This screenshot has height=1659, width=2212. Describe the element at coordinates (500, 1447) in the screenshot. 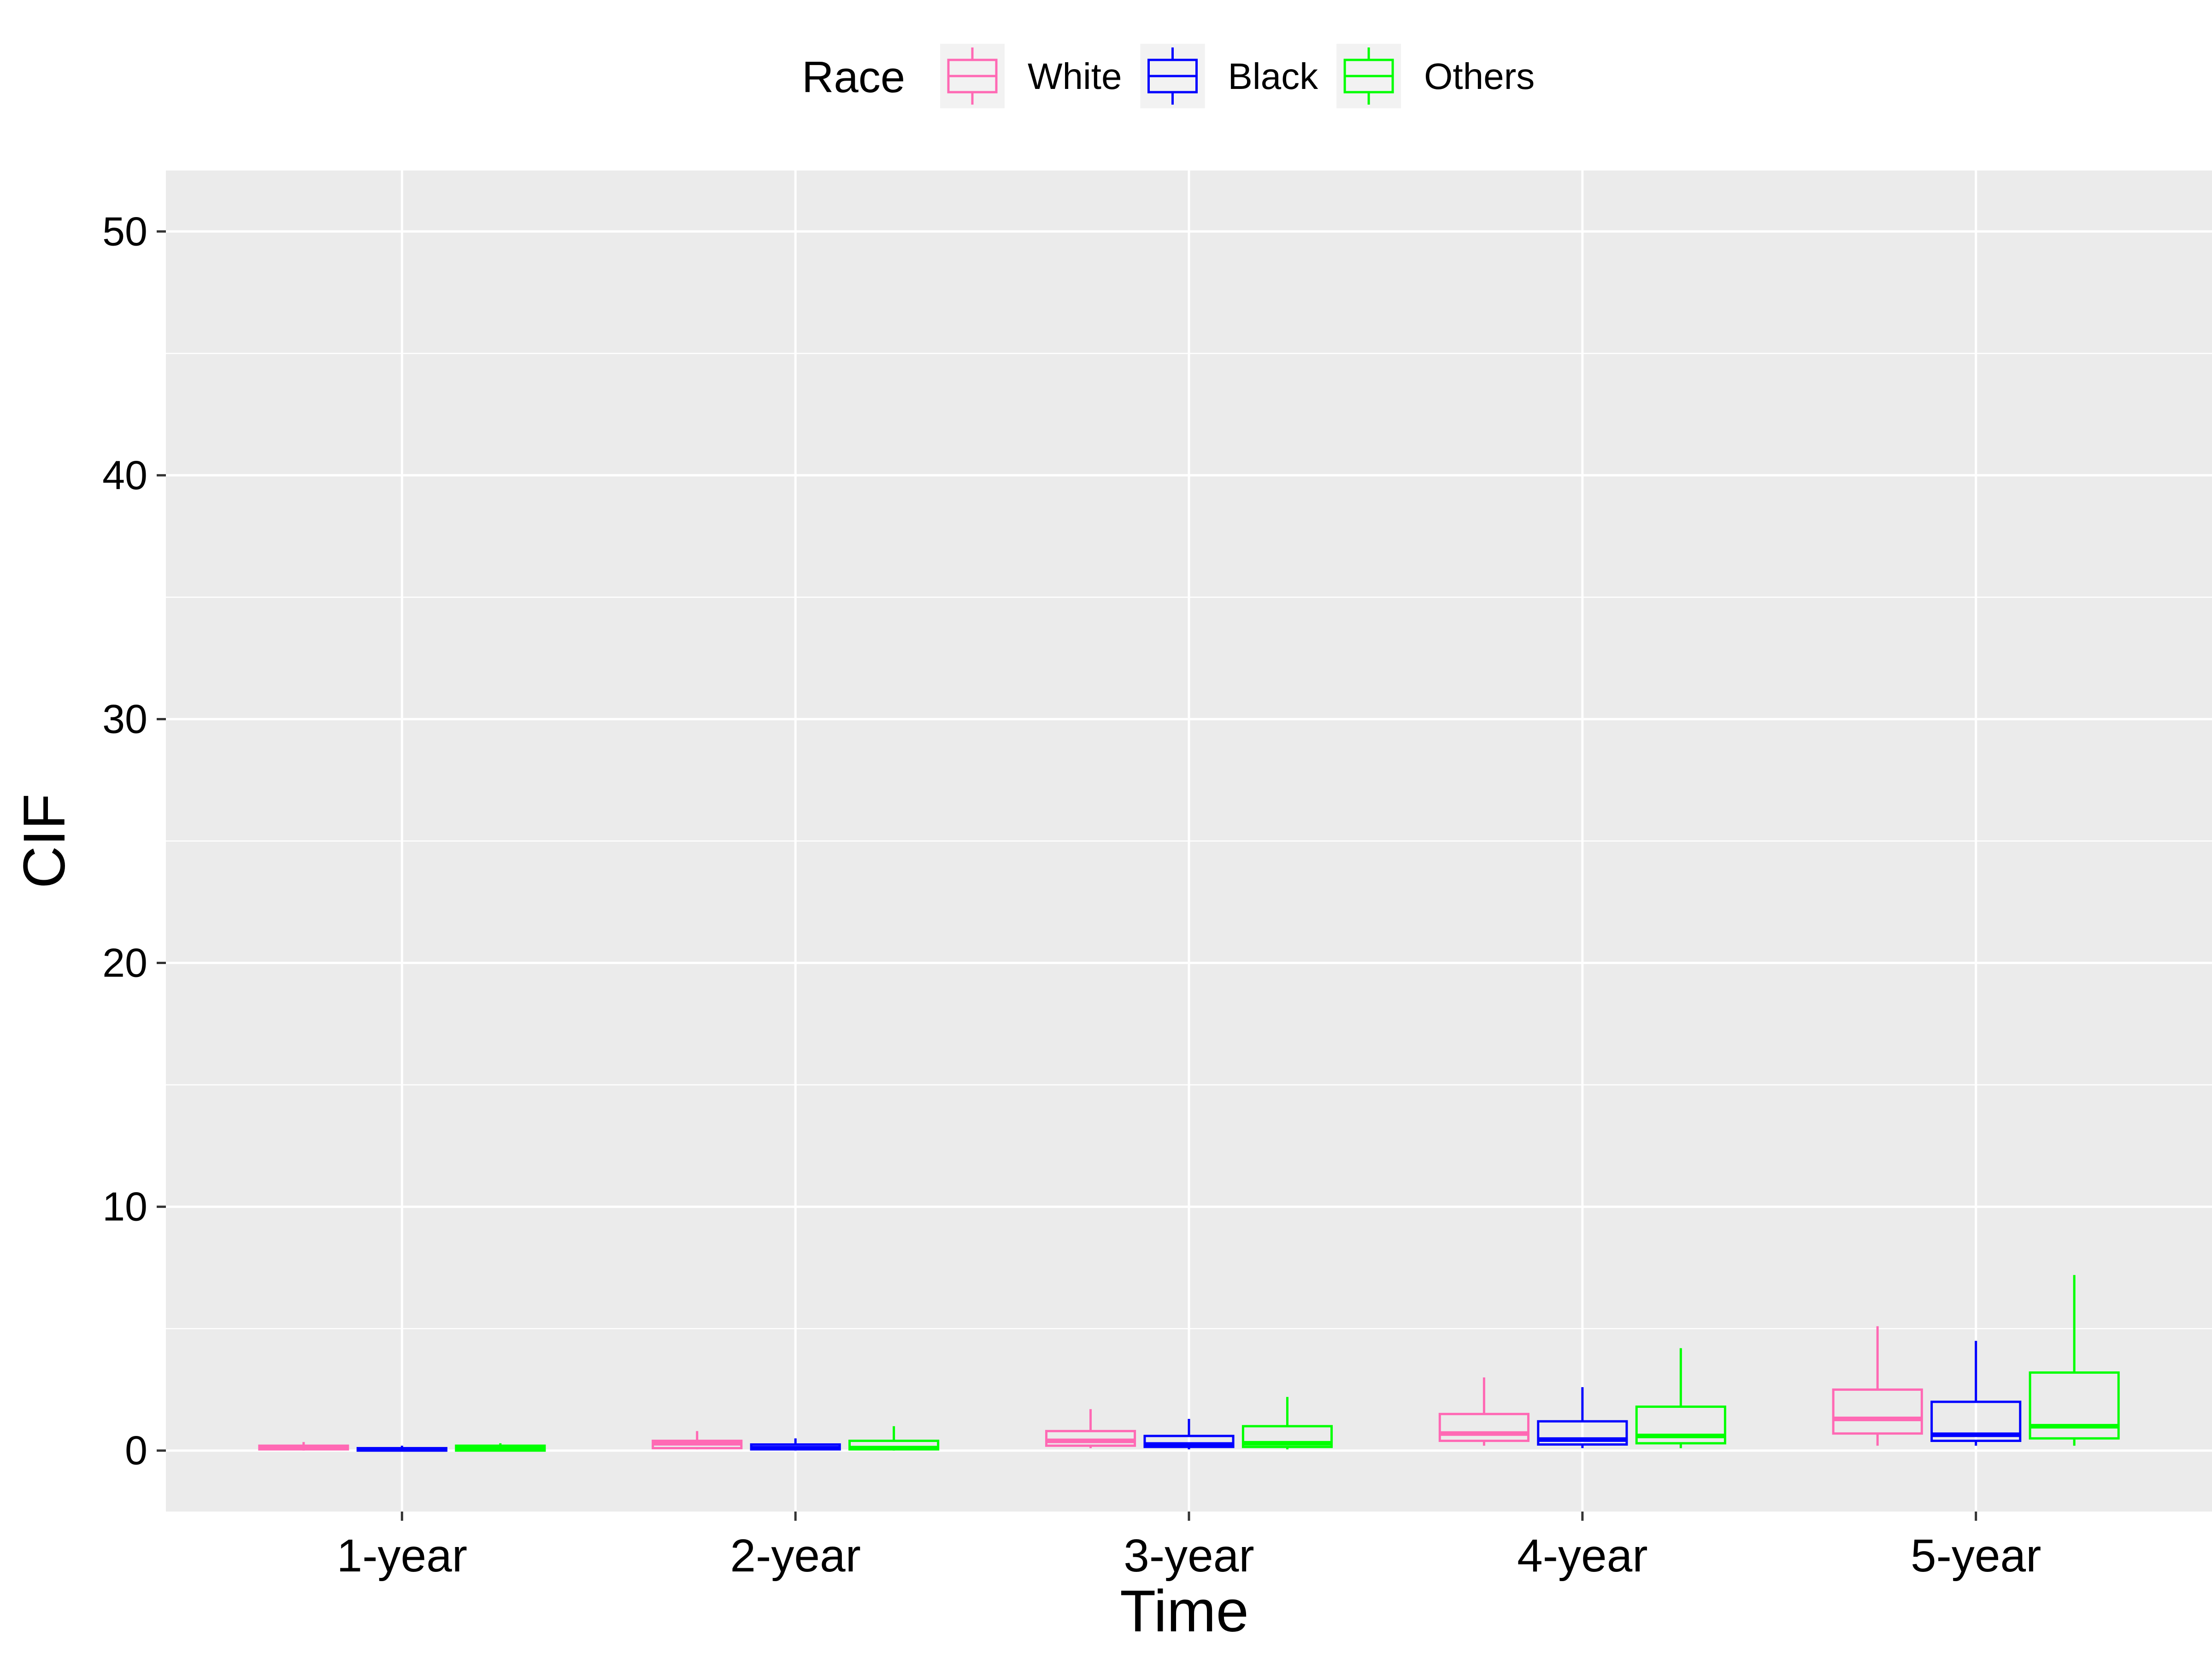

I see `boxplot-others-1-year` at that location.